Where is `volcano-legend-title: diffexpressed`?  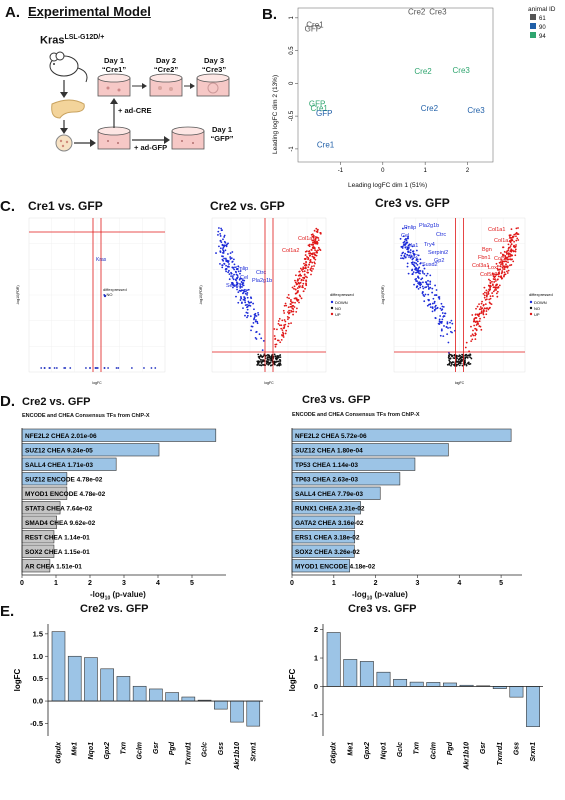
volcano-legend-title: diffexpressed is located at coordinates (541, 294).